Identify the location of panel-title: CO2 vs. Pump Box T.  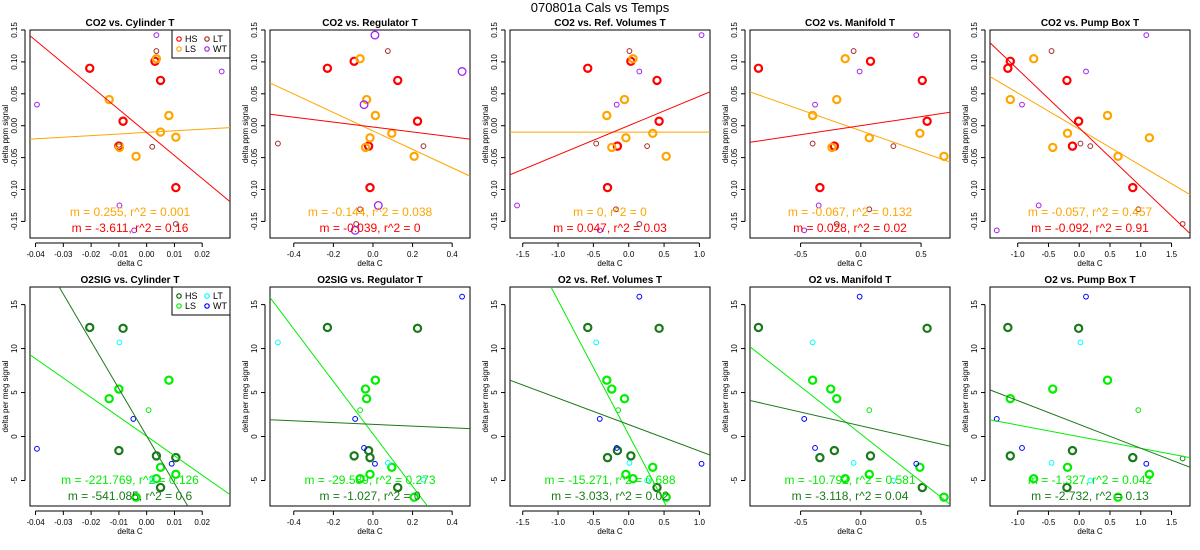
(1090, 23).